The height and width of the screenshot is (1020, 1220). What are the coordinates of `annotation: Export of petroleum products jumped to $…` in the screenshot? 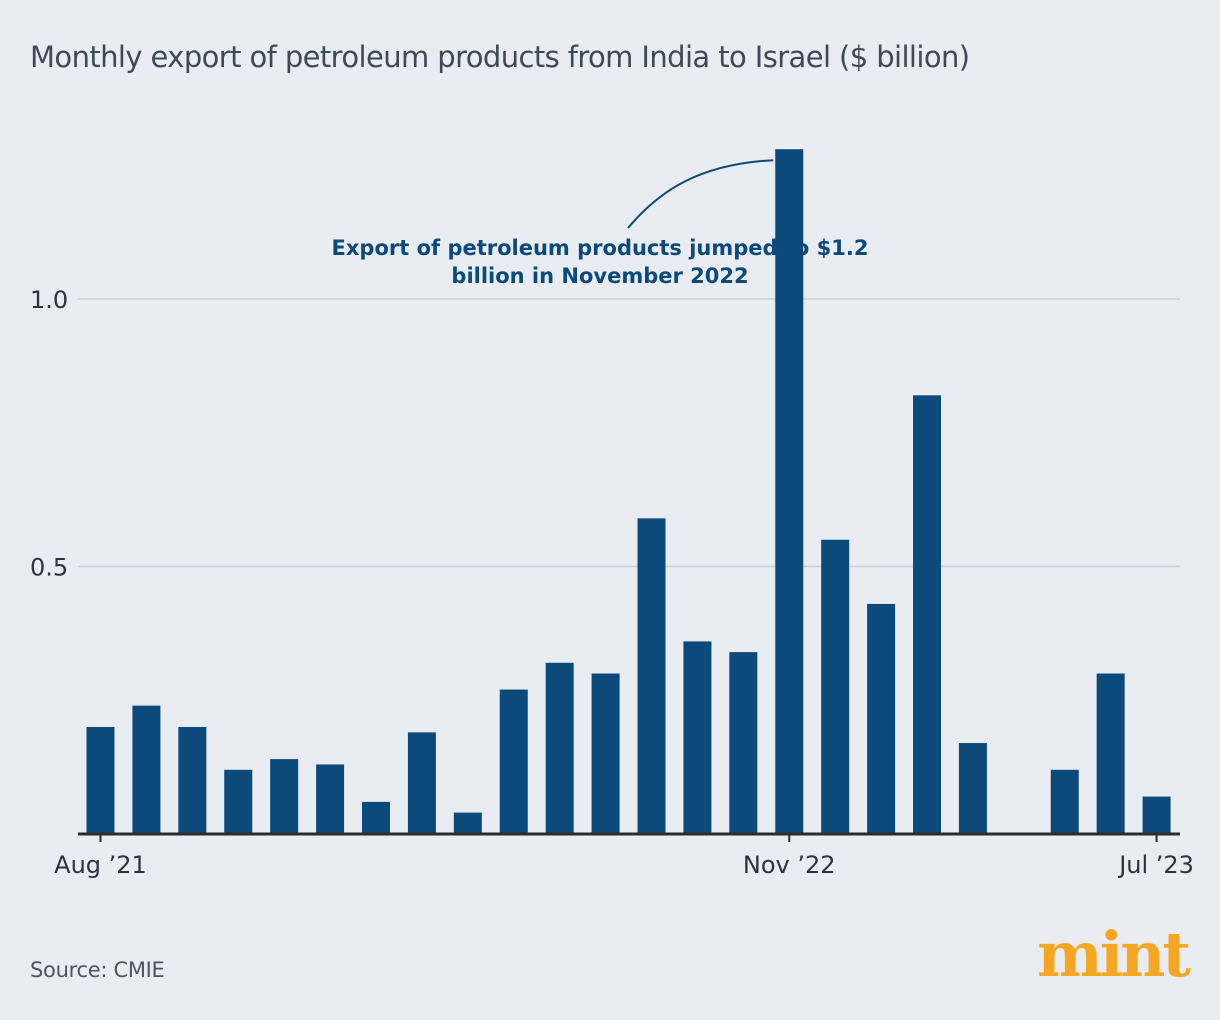 It's located at (600, 223).